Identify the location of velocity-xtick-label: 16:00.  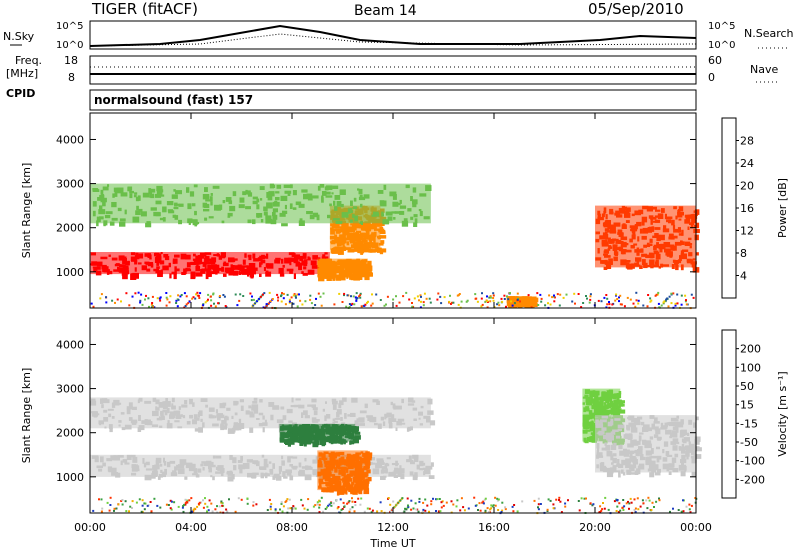
(494, 527).